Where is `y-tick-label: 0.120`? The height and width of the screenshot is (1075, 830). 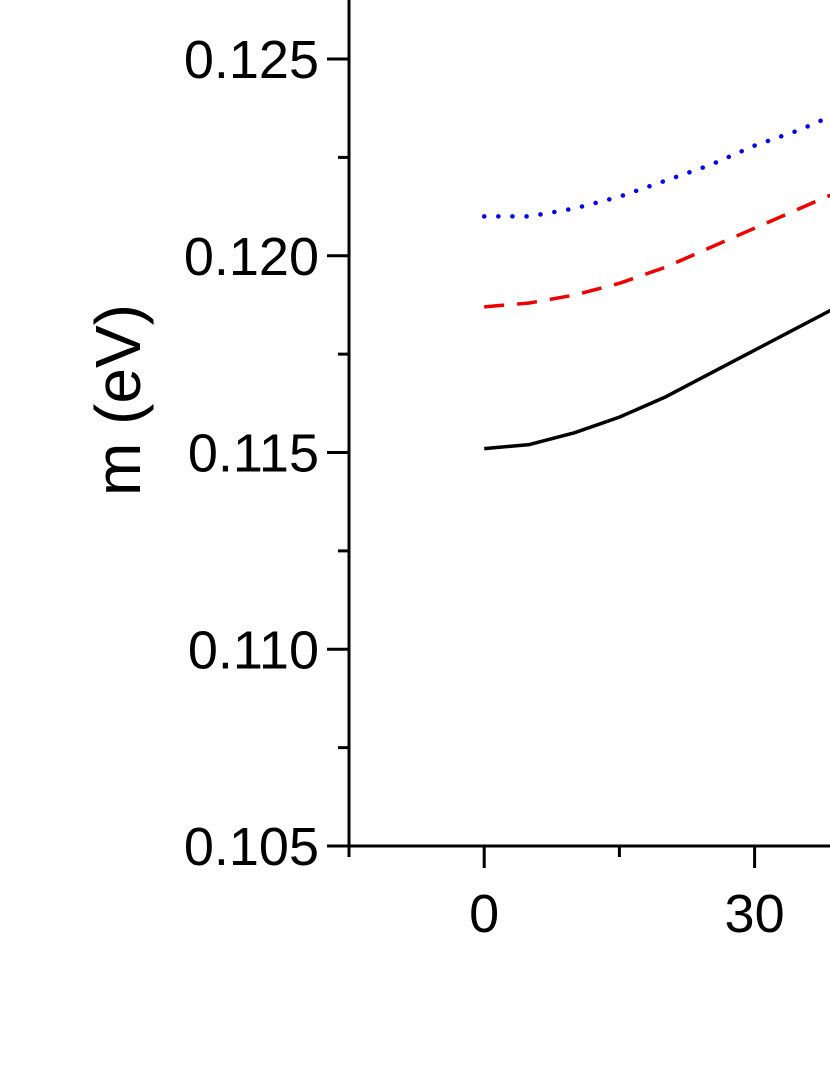 y-tick-label: 0.120 is located at coordinates (251, 257).